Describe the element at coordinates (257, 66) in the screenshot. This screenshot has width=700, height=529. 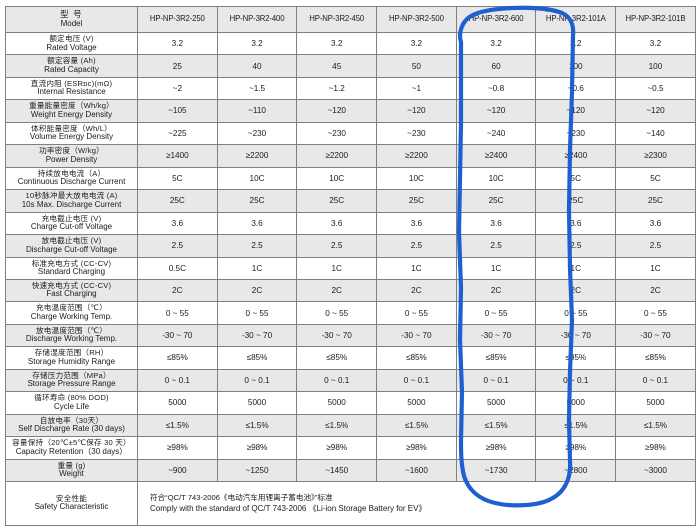
I see `cell-r2-c2: 40` at that location.